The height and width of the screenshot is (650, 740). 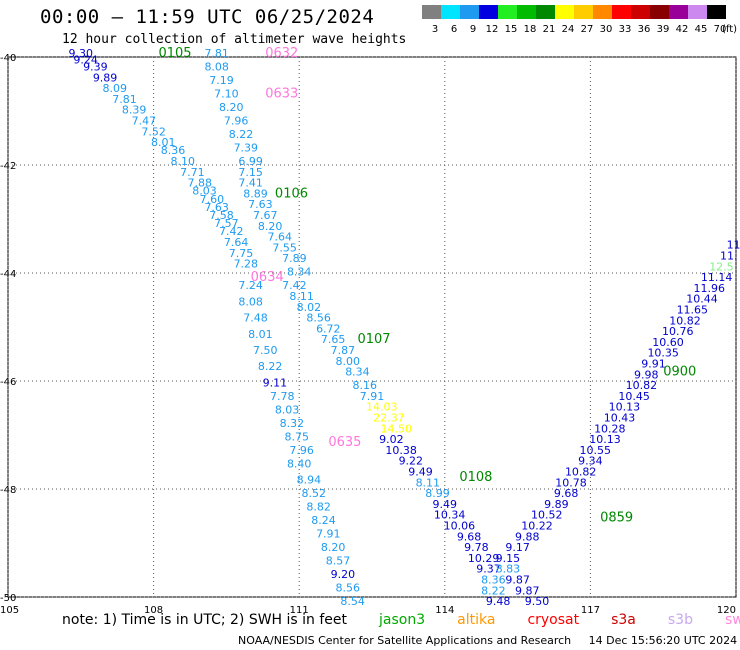 What do you see at coordinates (9, 610) in the screenshot?
I see `x-tick-label: 105` at bounding box center [9, 610].